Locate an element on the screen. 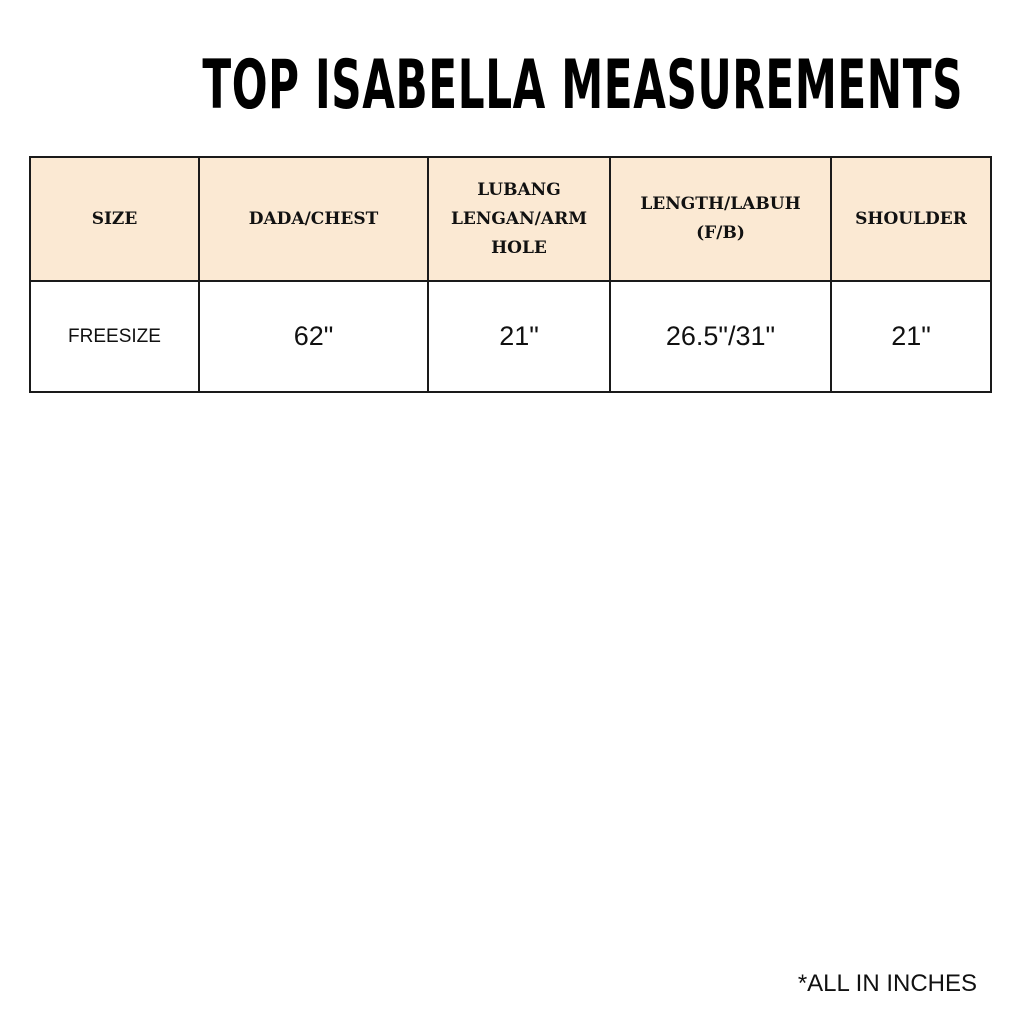  header-size: SIZE is located at coordinates (114, 219).